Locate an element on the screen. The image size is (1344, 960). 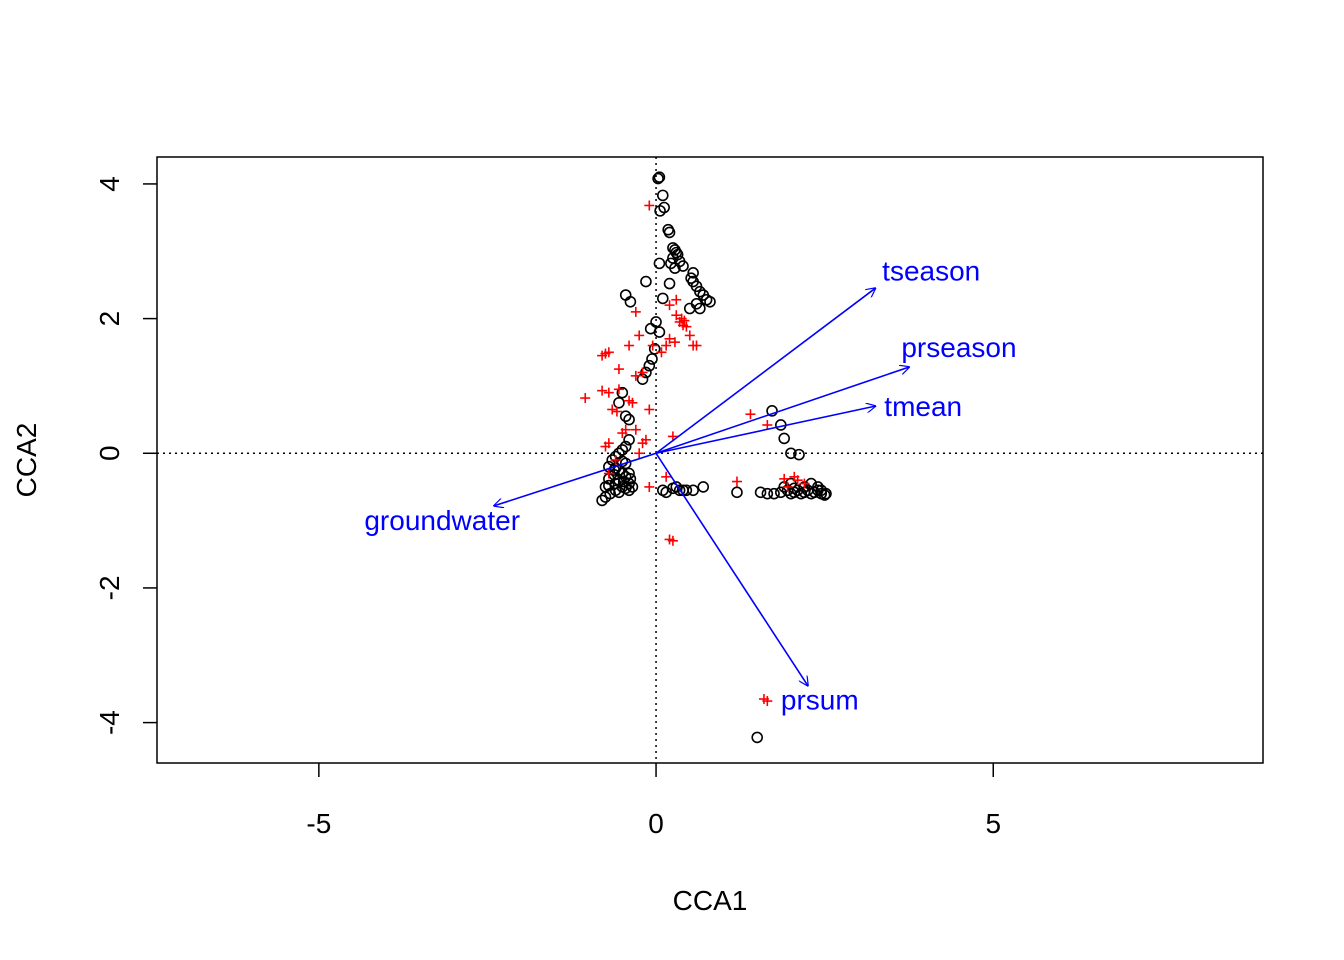
y-tick-label: 2 is located at coordinates (109, 319).